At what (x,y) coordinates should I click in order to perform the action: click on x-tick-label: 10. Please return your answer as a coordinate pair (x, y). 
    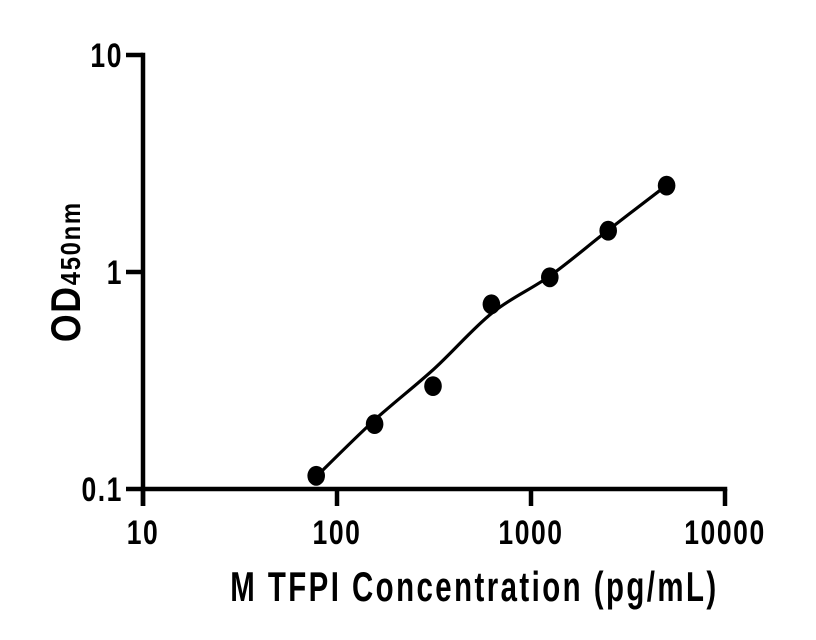
    Looking at the image, I should click on (143, 533).